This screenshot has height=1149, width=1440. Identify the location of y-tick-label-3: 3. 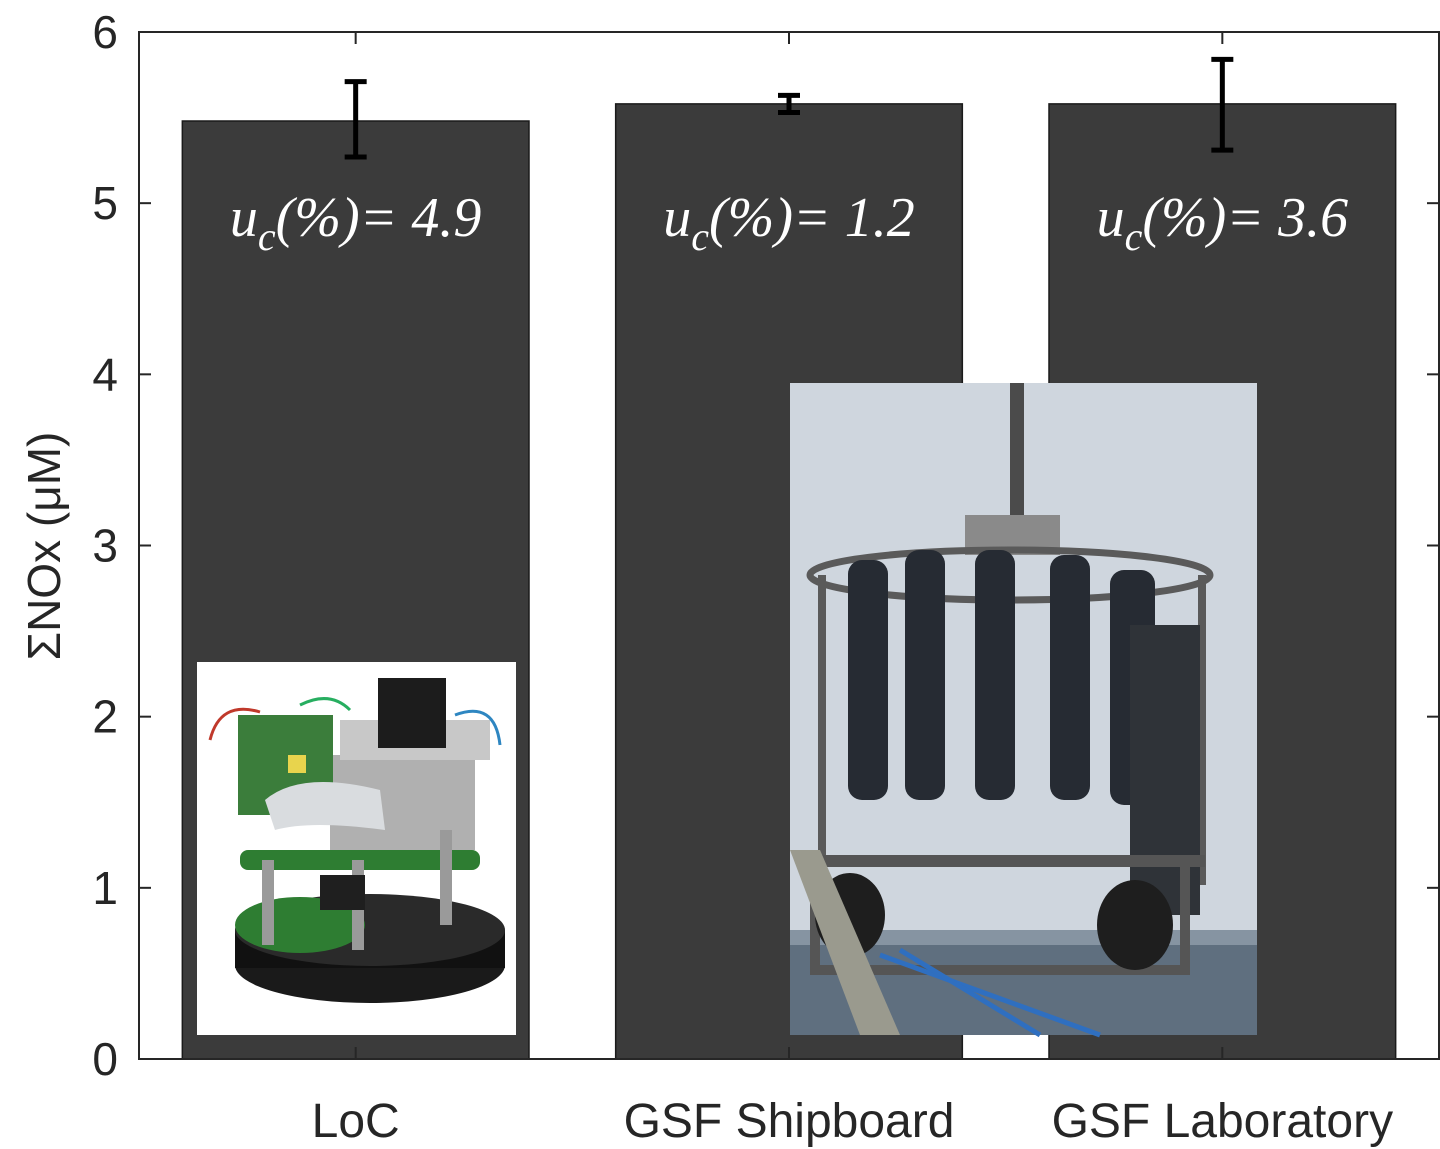
(105, 546).